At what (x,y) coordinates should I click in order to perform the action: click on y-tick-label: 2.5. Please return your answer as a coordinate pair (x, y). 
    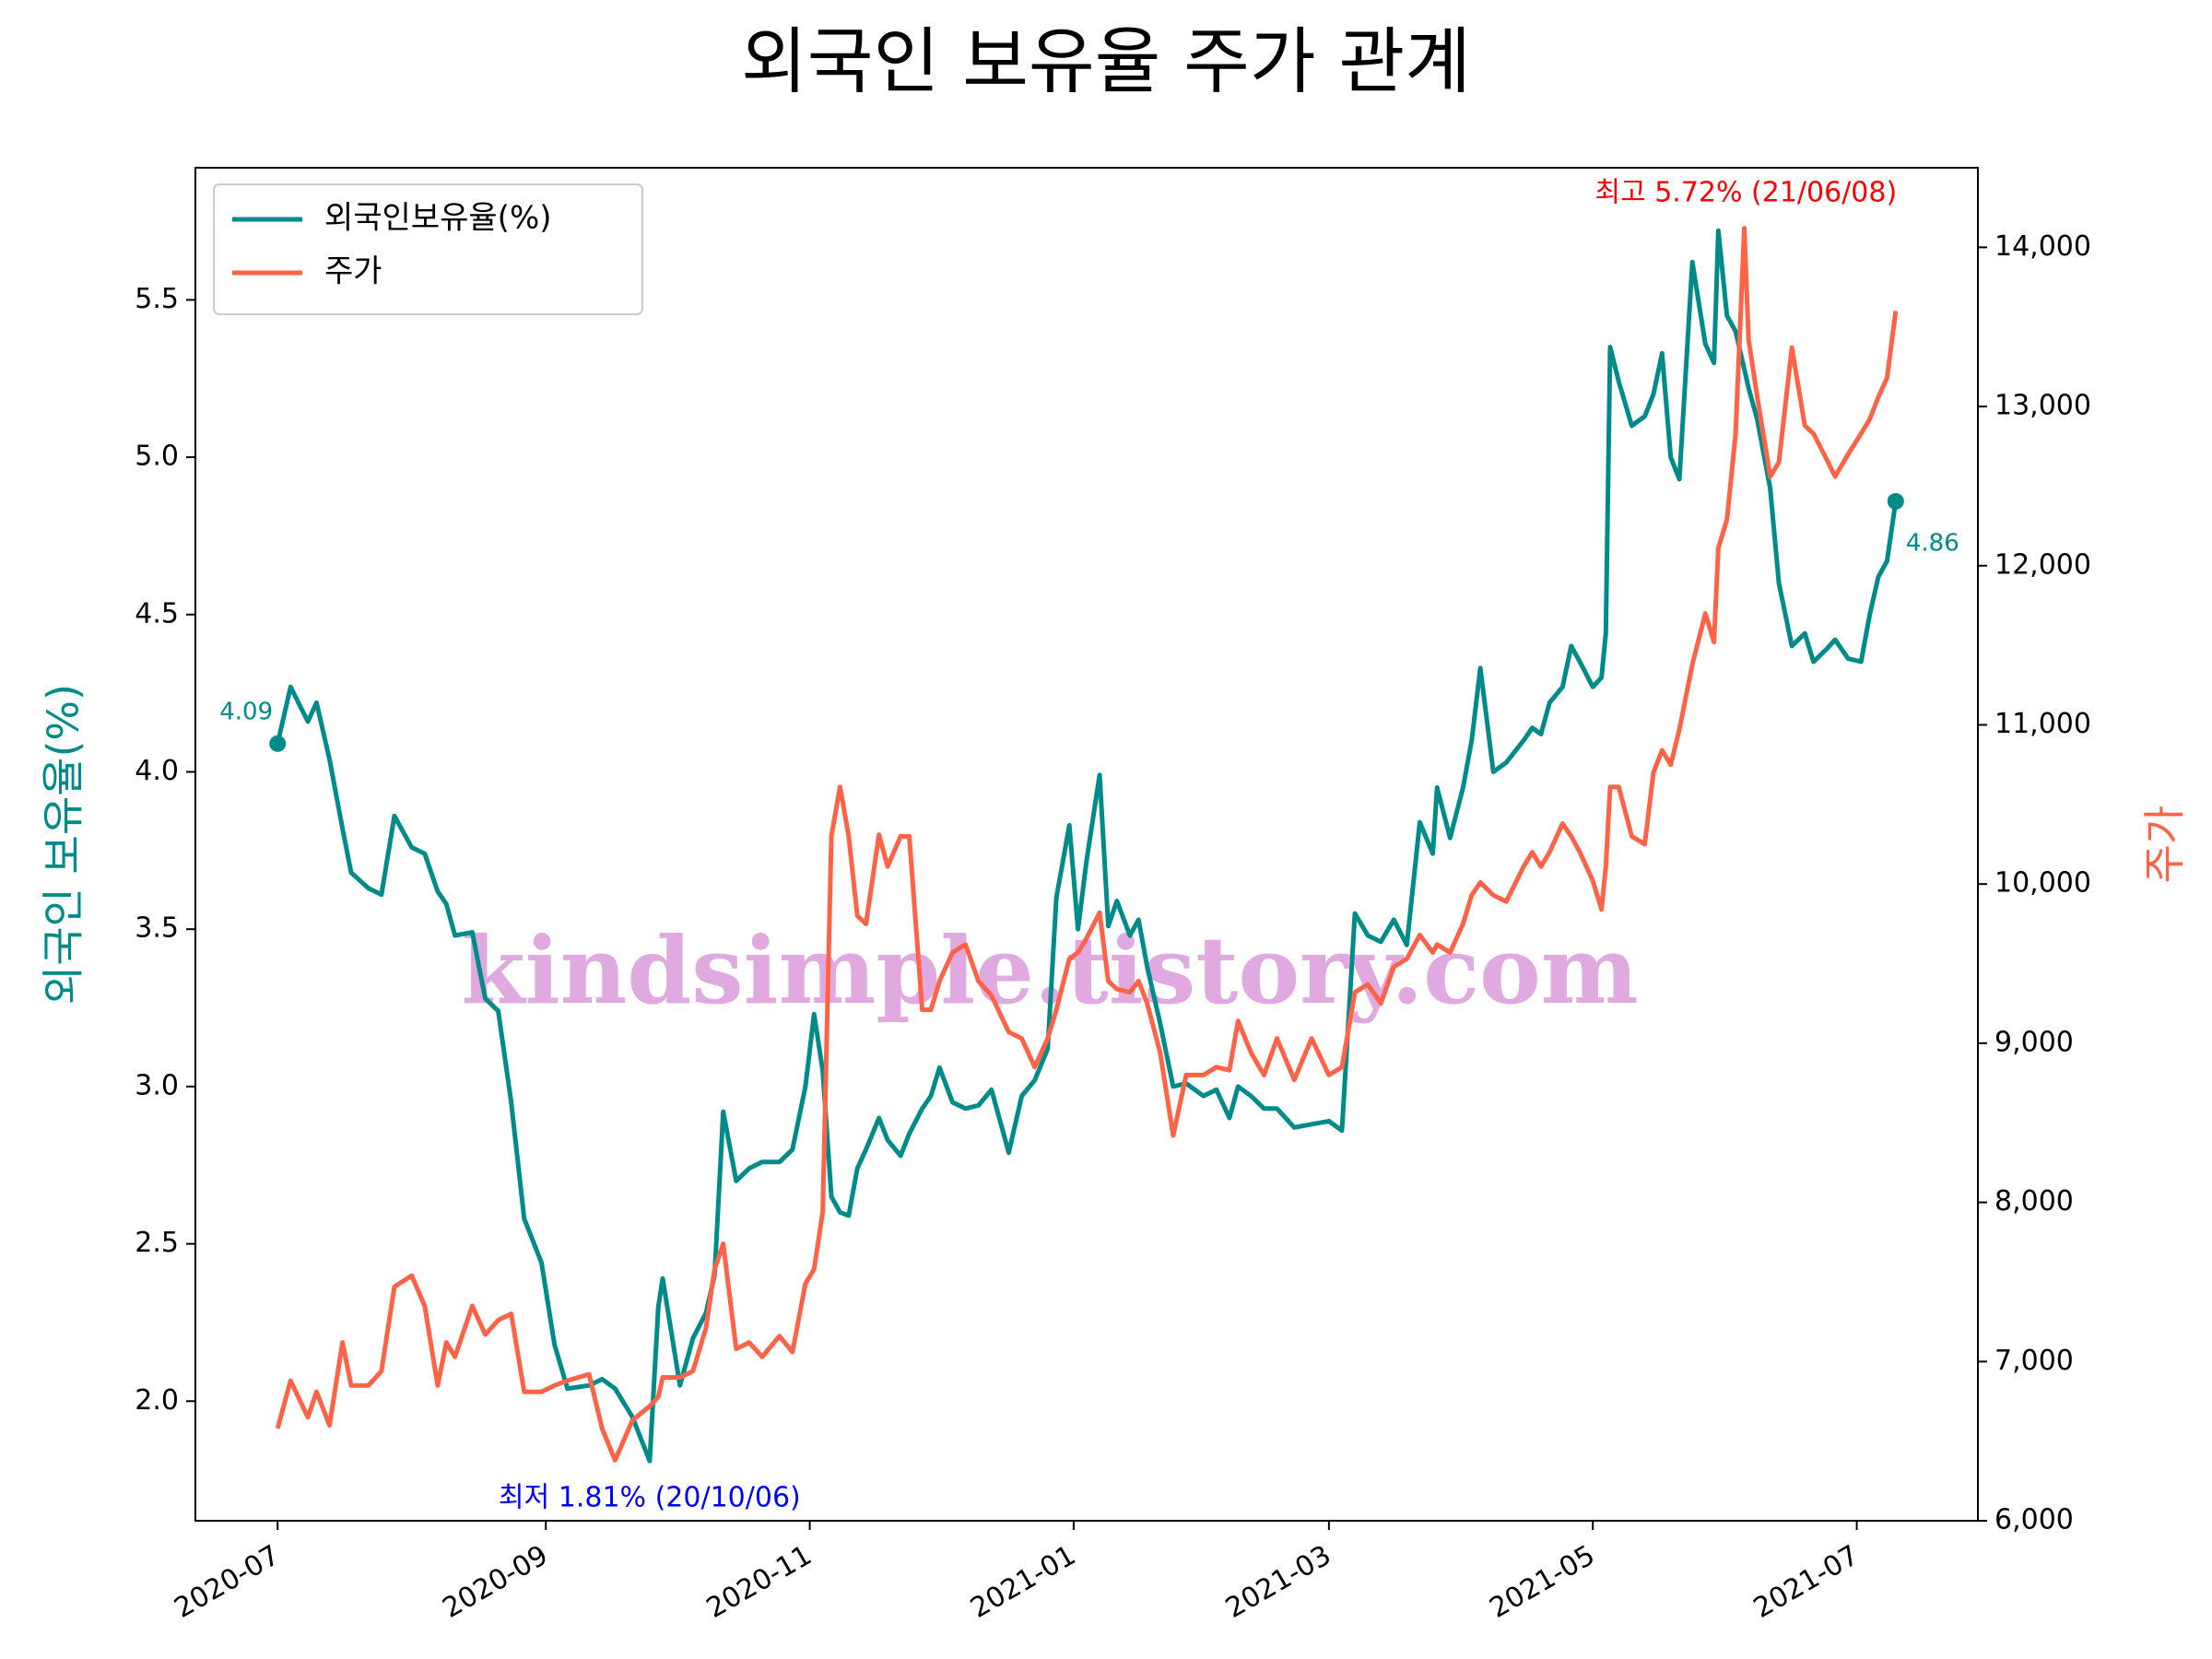
    Looking at the image, I should click on (157, 1243).